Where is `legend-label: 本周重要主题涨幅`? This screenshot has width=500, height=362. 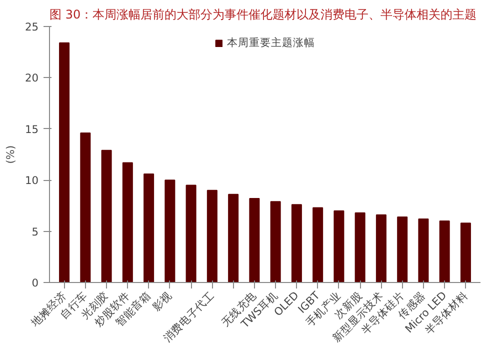
legend-label: 本周重要主题涨幅 is located at coordinates (271, 43).